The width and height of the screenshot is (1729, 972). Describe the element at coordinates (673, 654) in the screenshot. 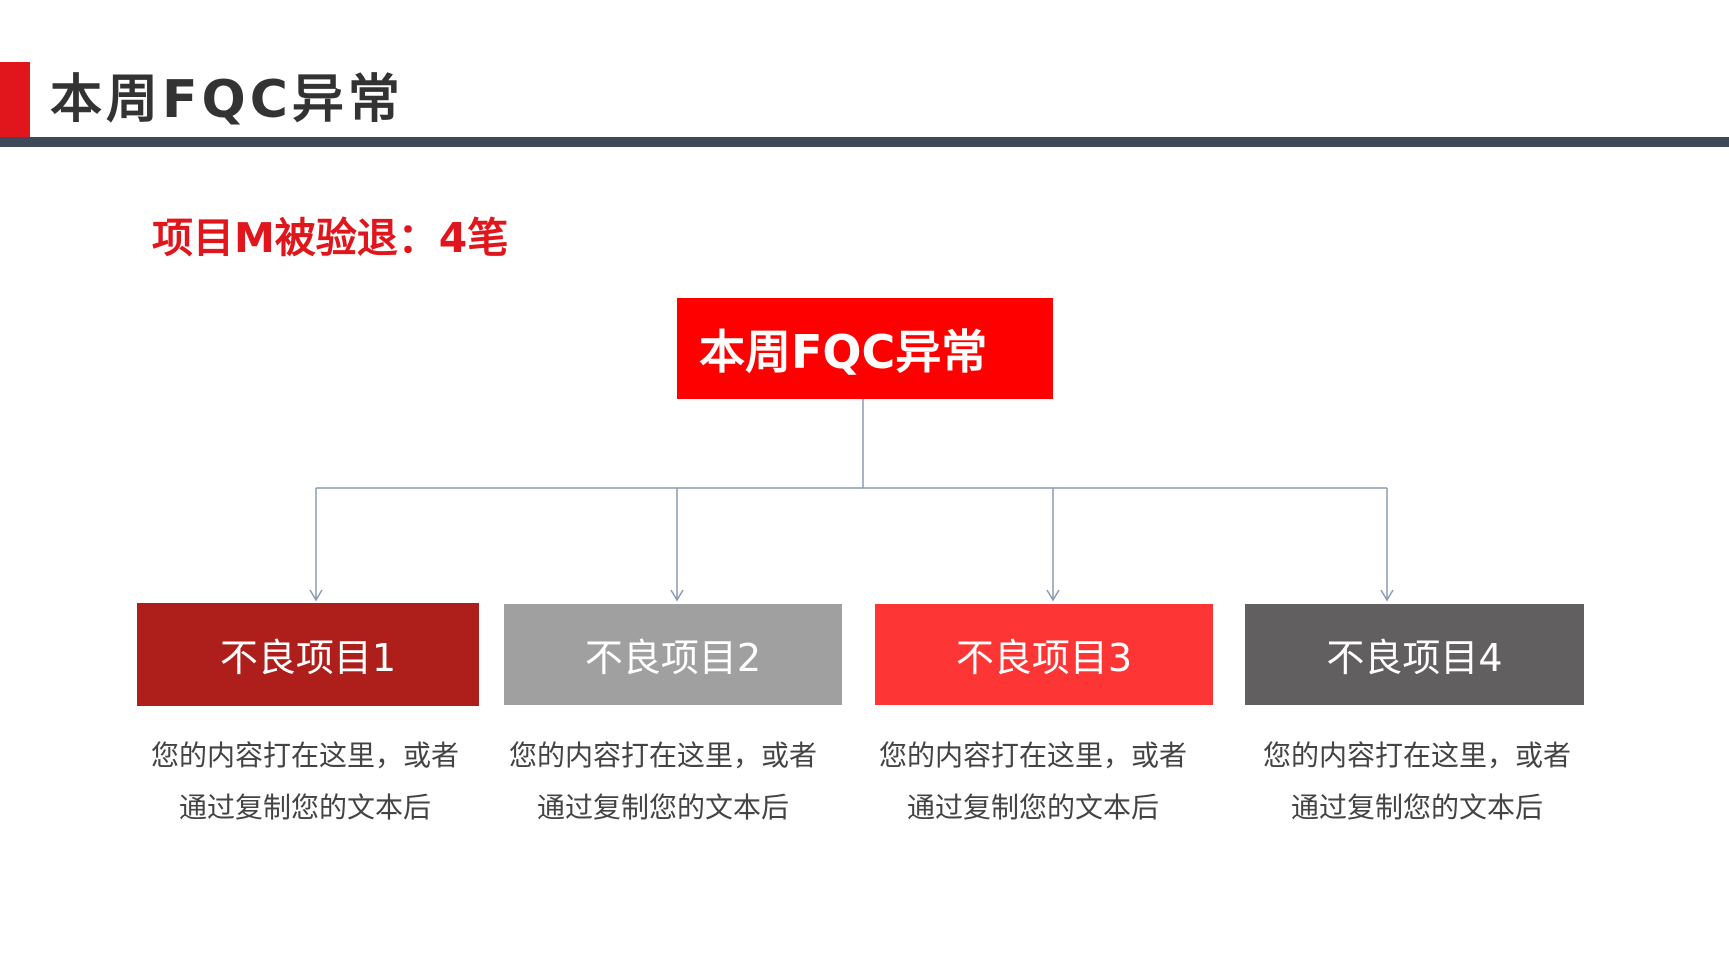

I see `child-node-2: 不良项目2` at that location.